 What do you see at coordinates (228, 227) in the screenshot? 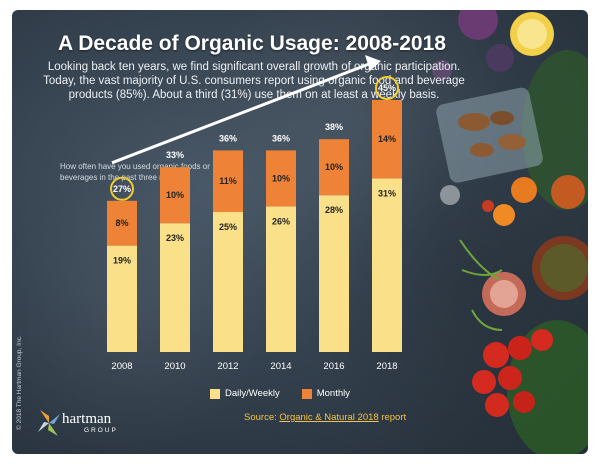
I see `data-label-daily-2012: 25%` at bounding box center [228, 227].